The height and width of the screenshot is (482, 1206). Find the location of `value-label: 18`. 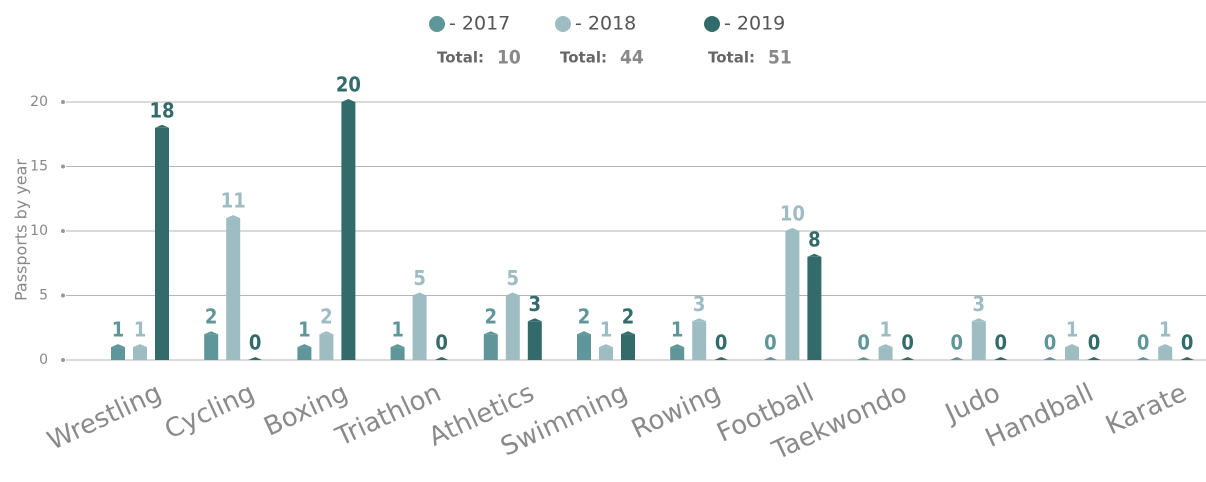

value-label: 18 is located at coordinates (161, 110).